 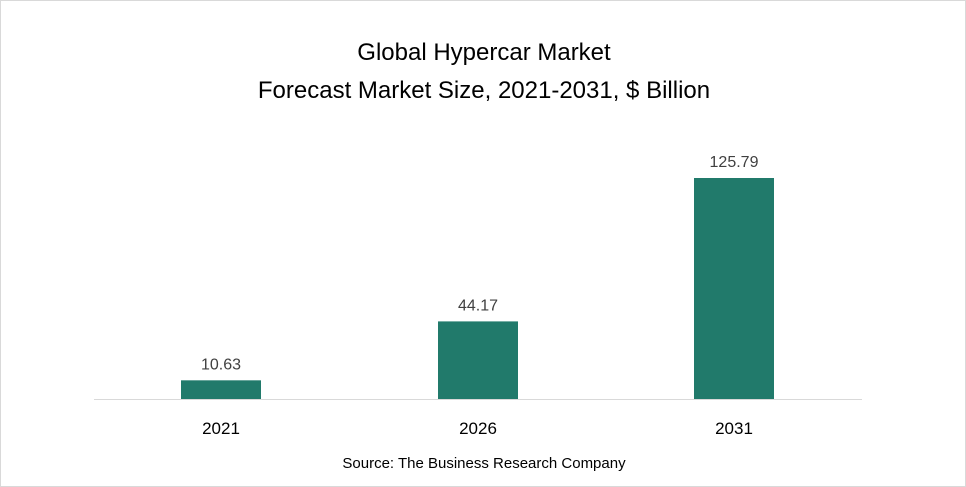 What do you see at coordinates (484, 52) in the screenshot?
I see `chart-title-line-1: Global Hypercar Market` at bounding box center [484, 52].